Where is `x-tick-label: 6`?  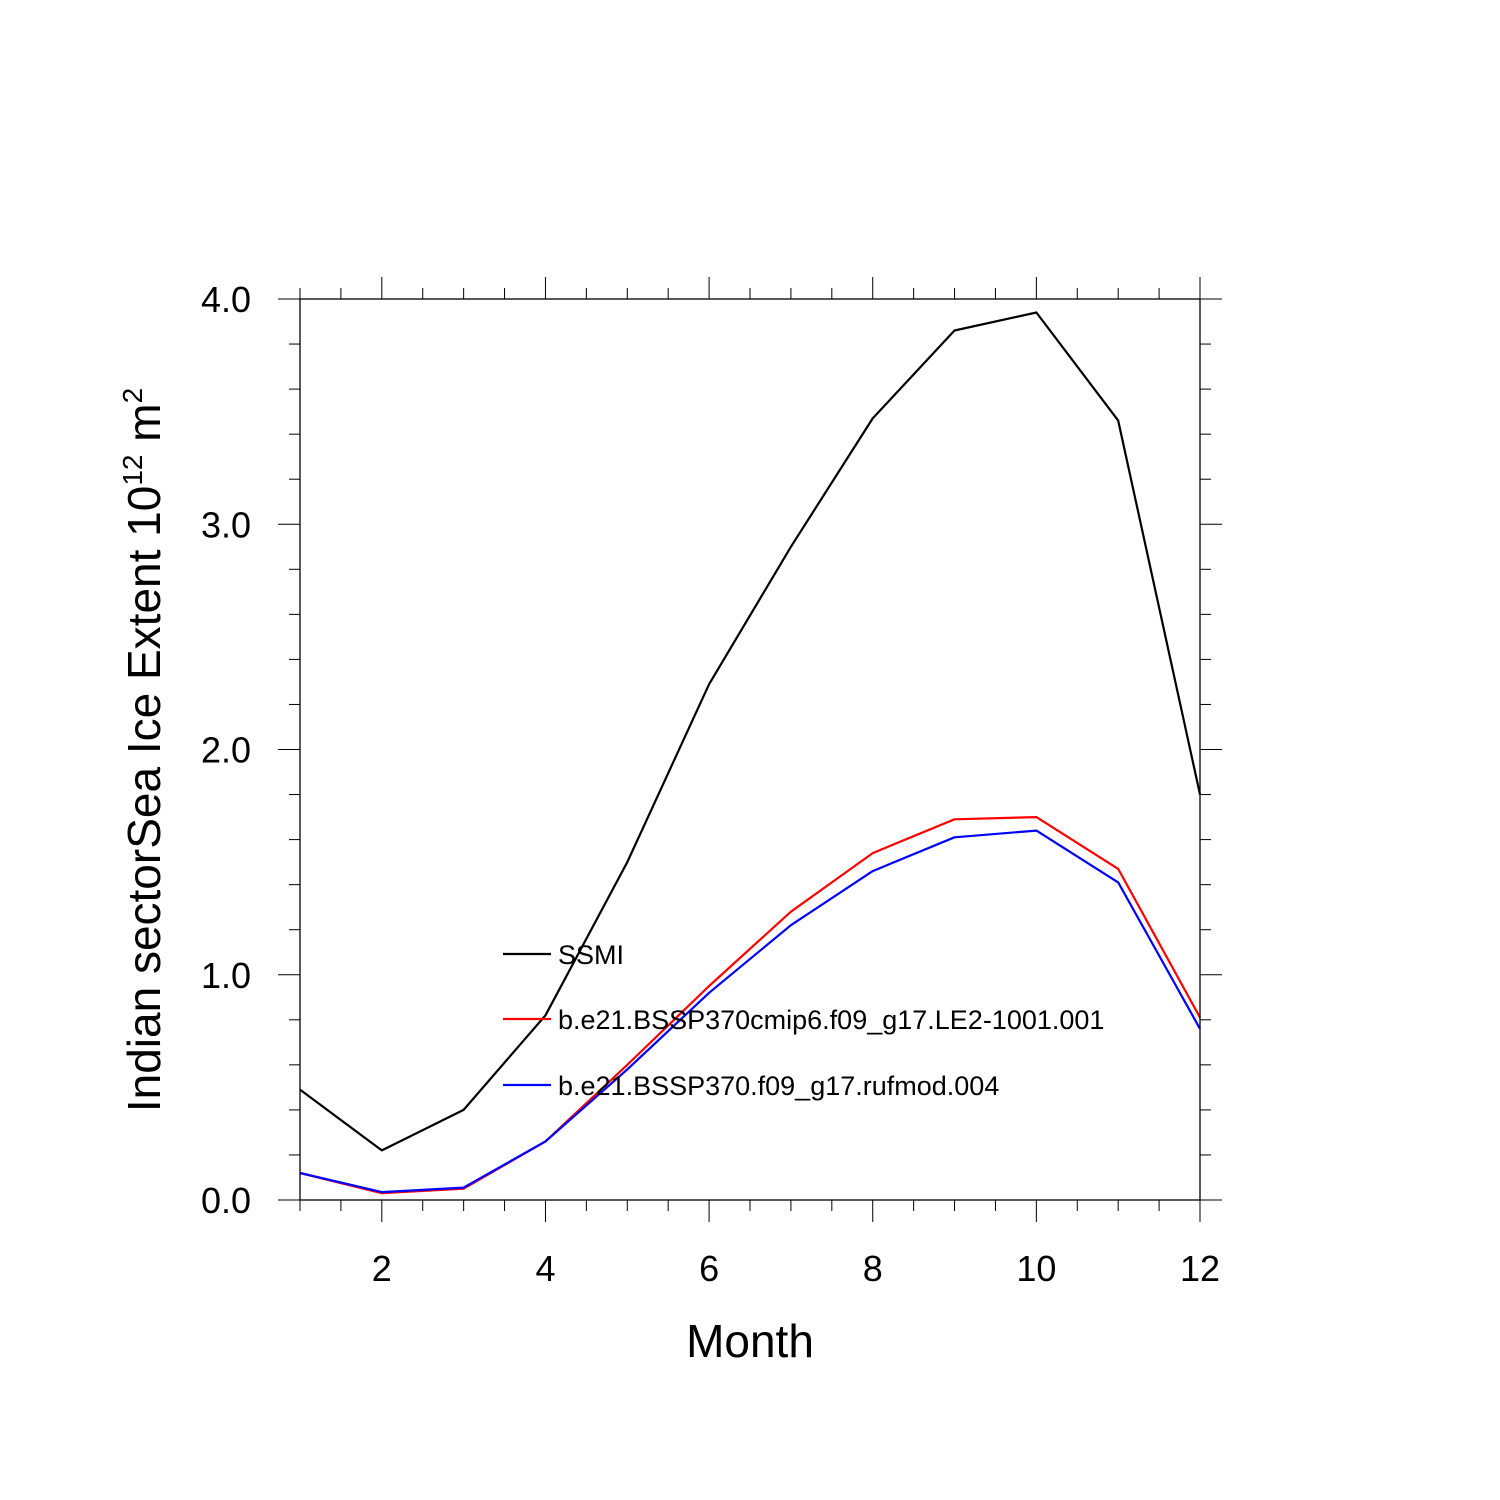
x-tick-label: 6 is located at coordinates (709, 1268).